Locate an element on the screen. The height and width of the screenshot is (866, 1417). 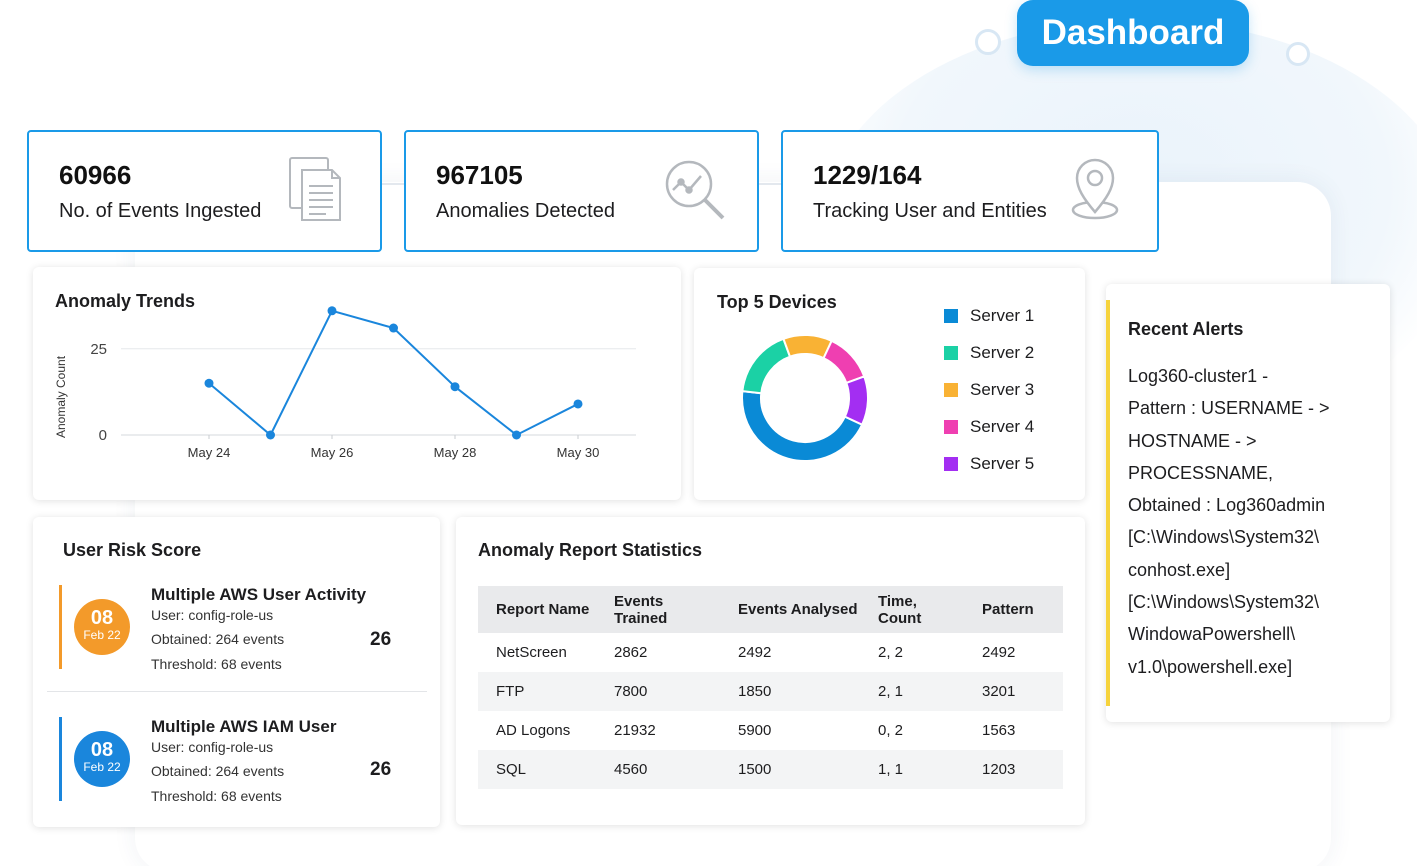
table-cell: 2, 2 is located at coordinates (891, 652).